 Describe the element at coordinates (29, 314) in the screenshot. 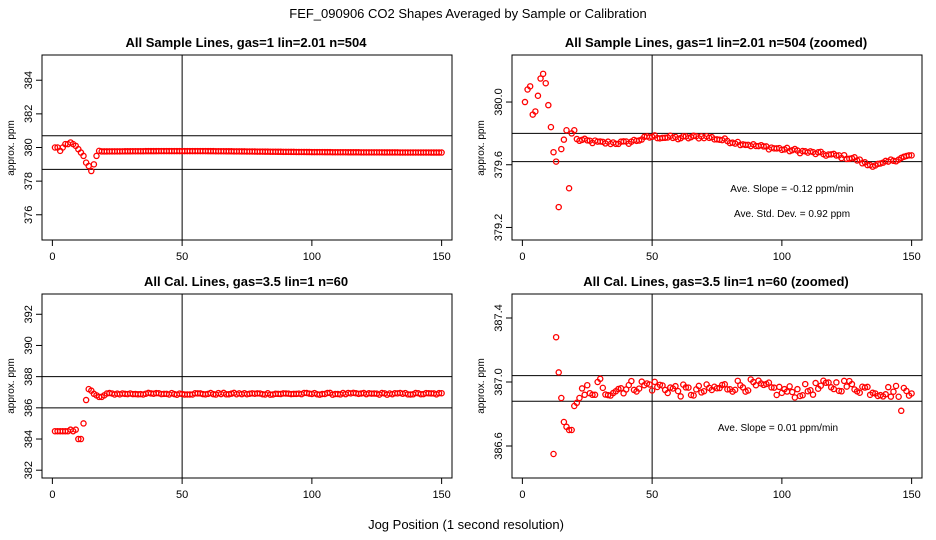

I see `y-tick-label: 392` at that location.